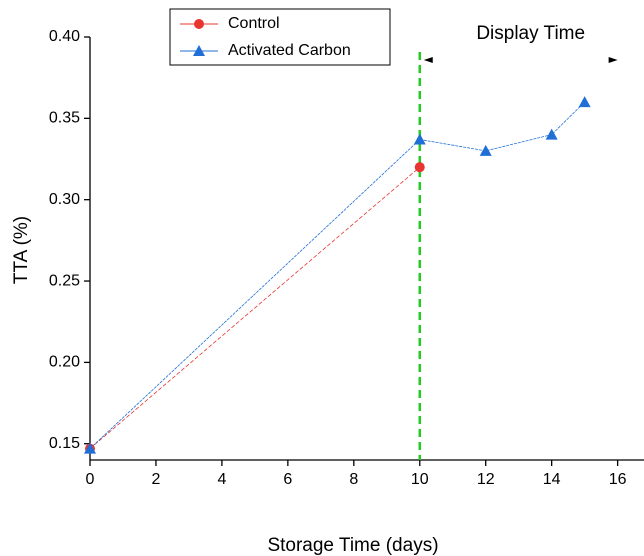 The image size is (644, 556). I want to click on x-axis-label: Storage Time (days), so click(352, 545).